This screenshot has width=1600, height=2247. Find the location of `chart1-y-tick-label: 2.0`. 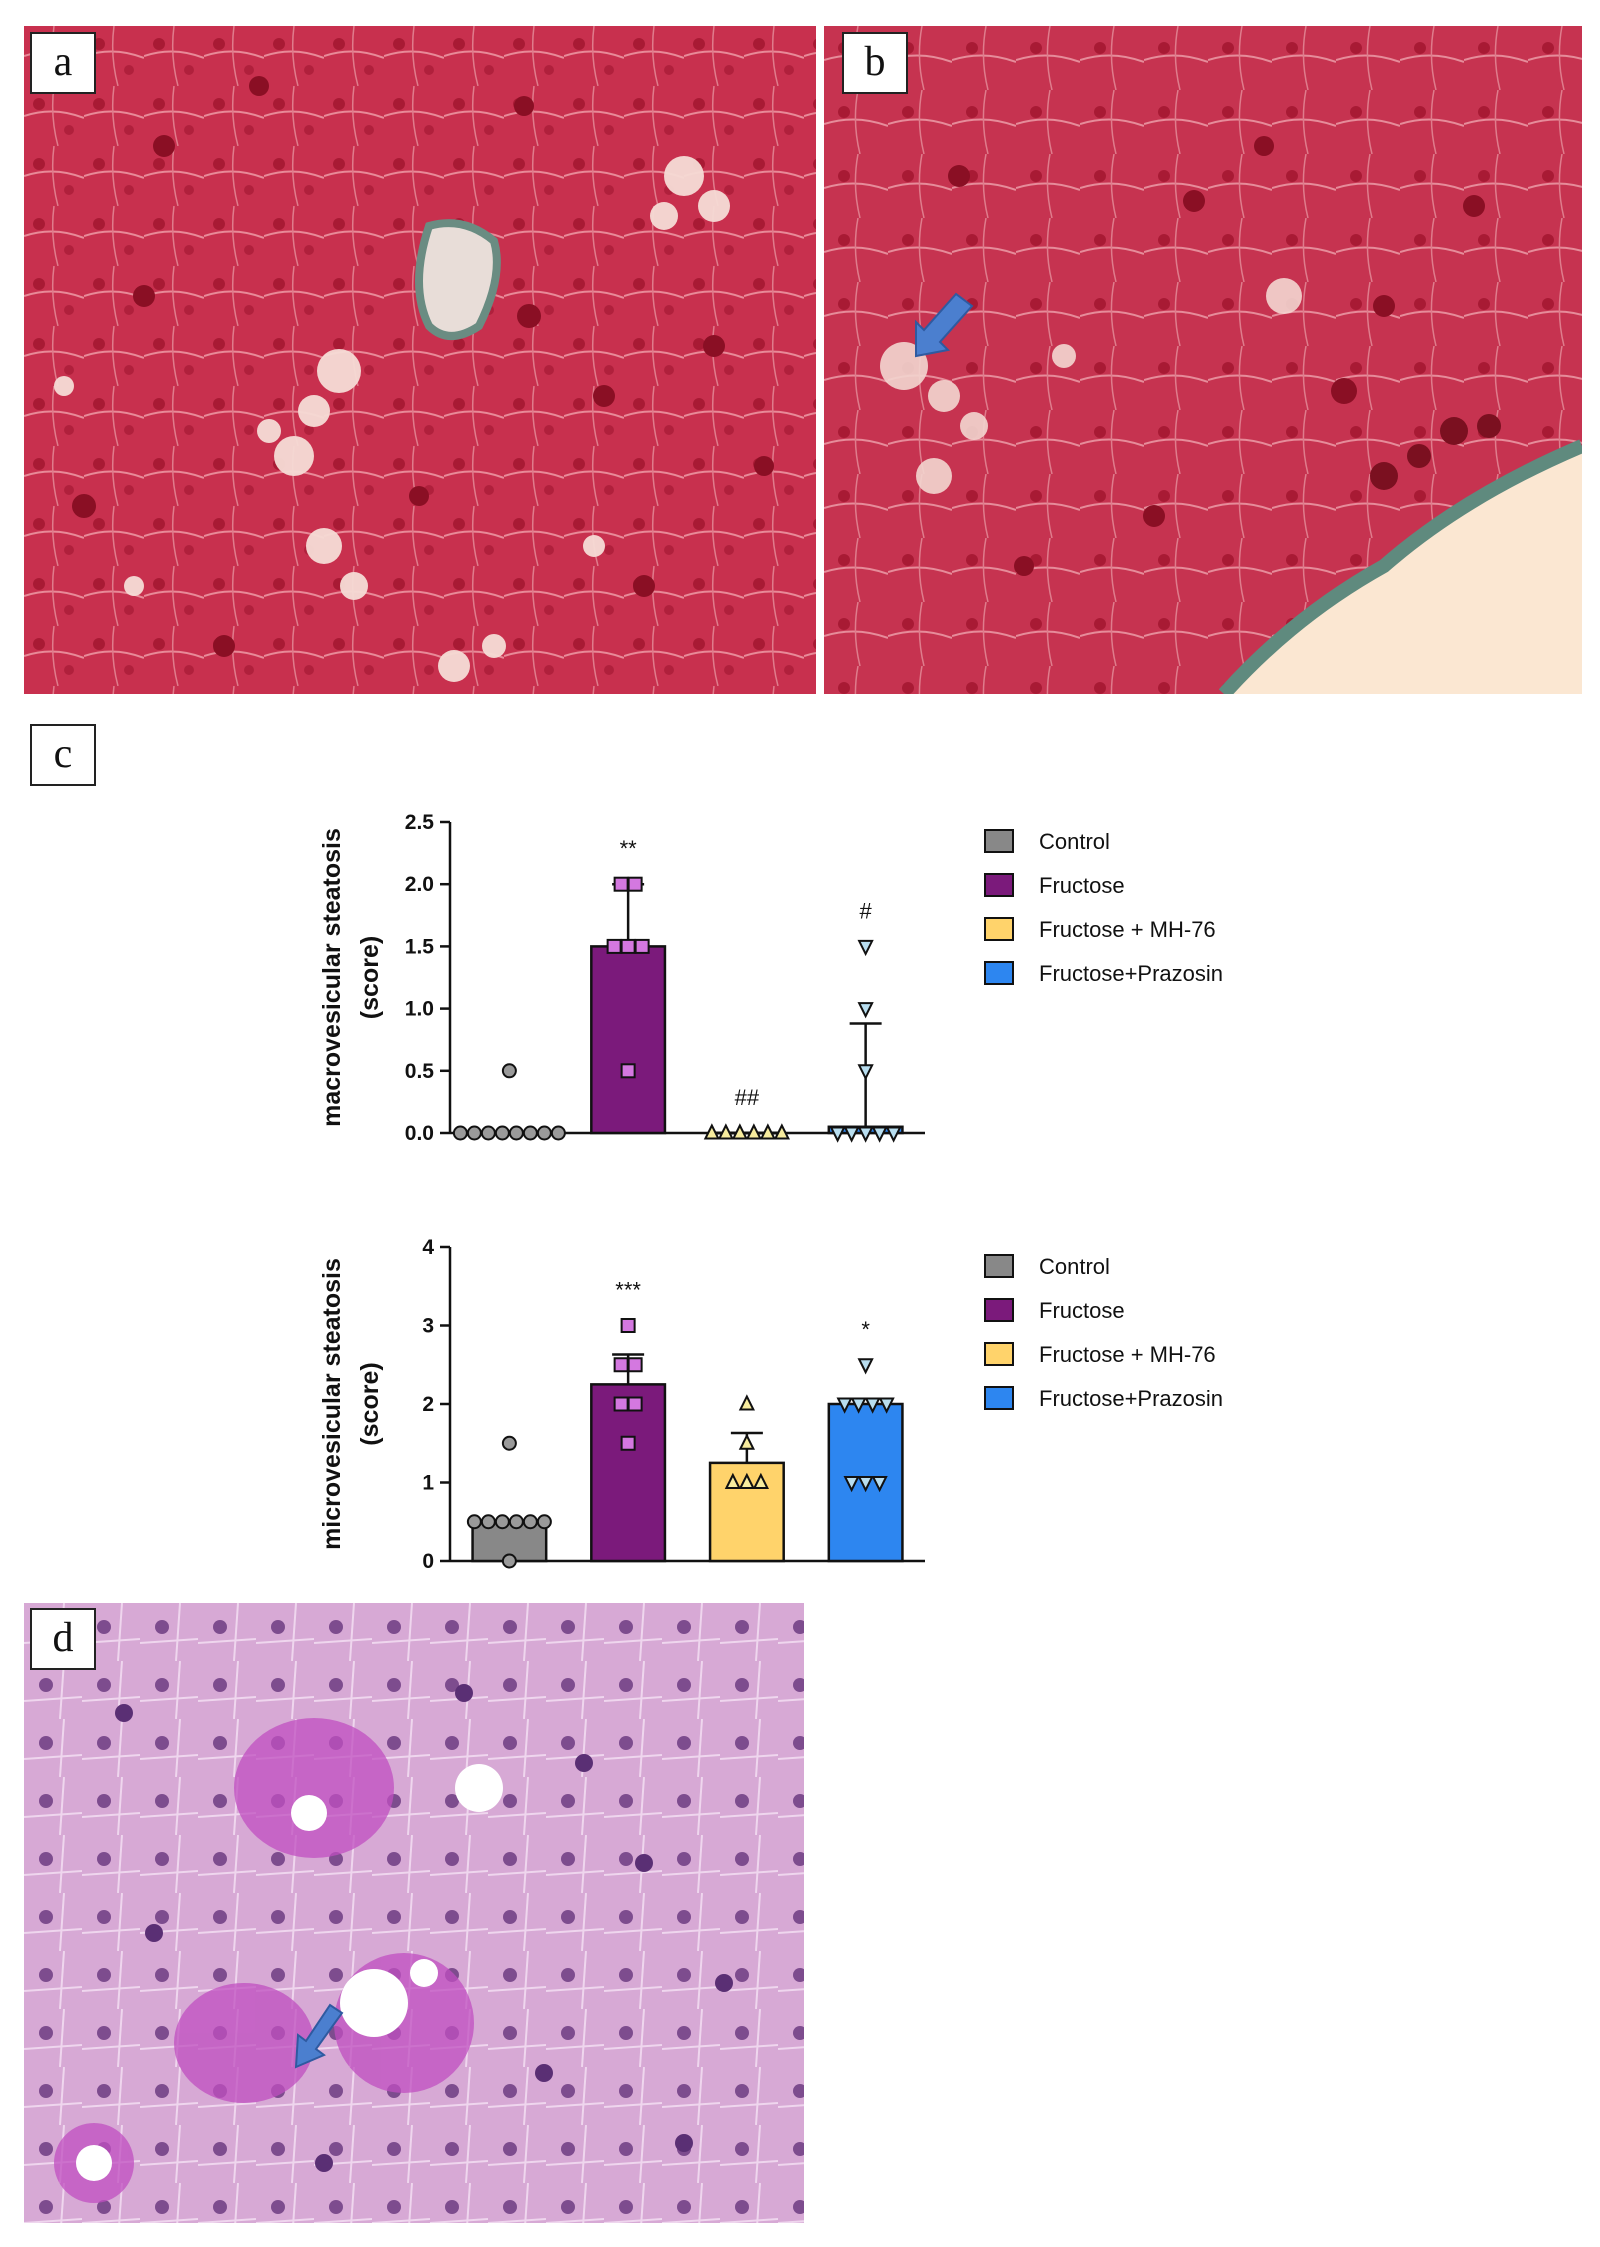

chart1-y-tick-label: 2.0 is located at coordinates (419, 884).